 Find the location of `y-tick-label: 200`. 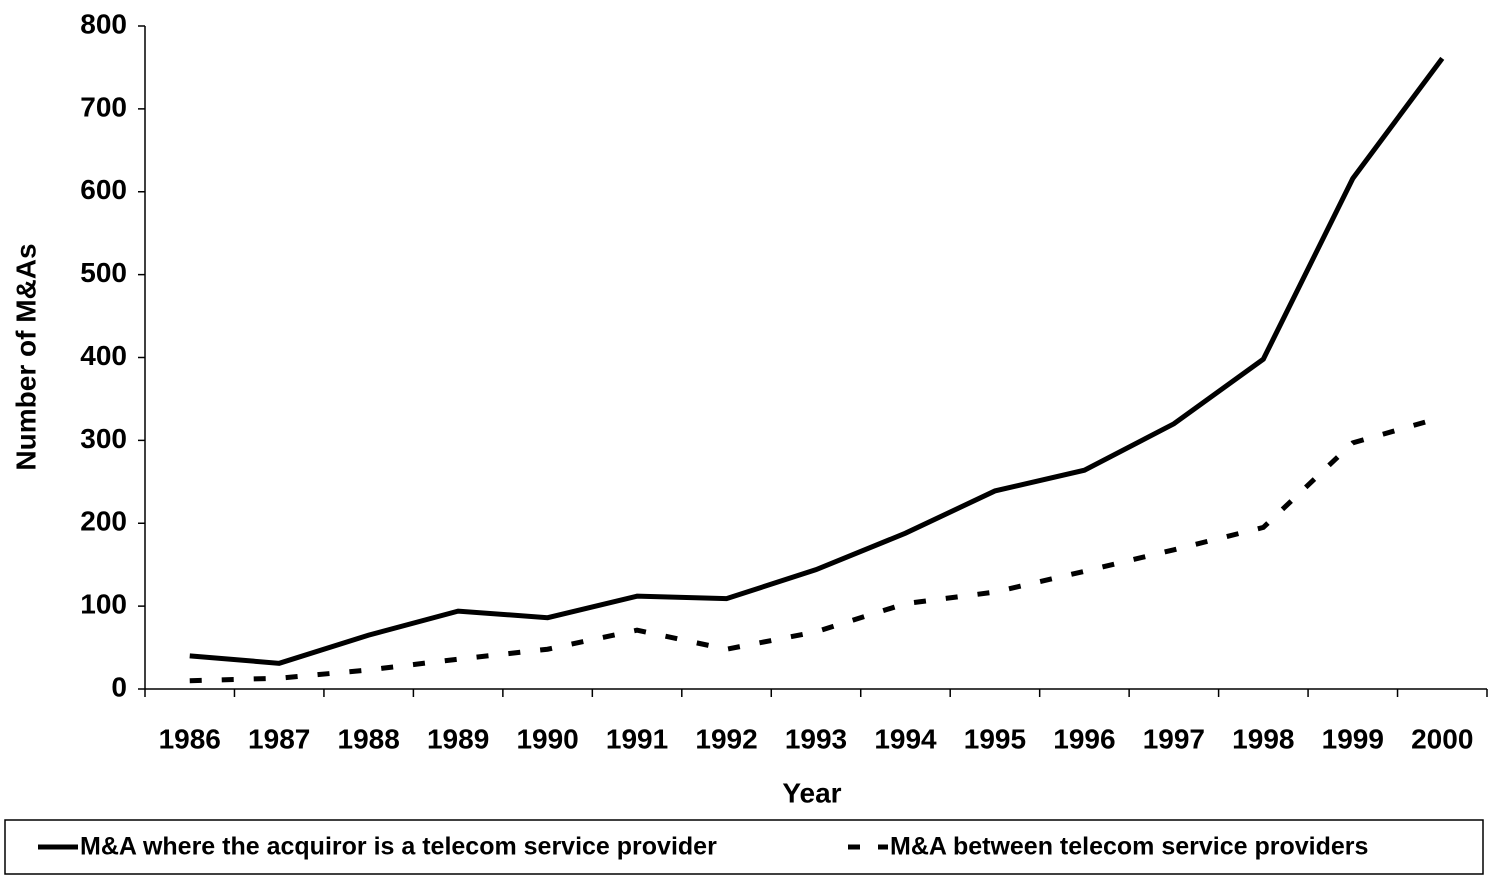

y-tick-label: 200 is located at coordinates (103, 521).